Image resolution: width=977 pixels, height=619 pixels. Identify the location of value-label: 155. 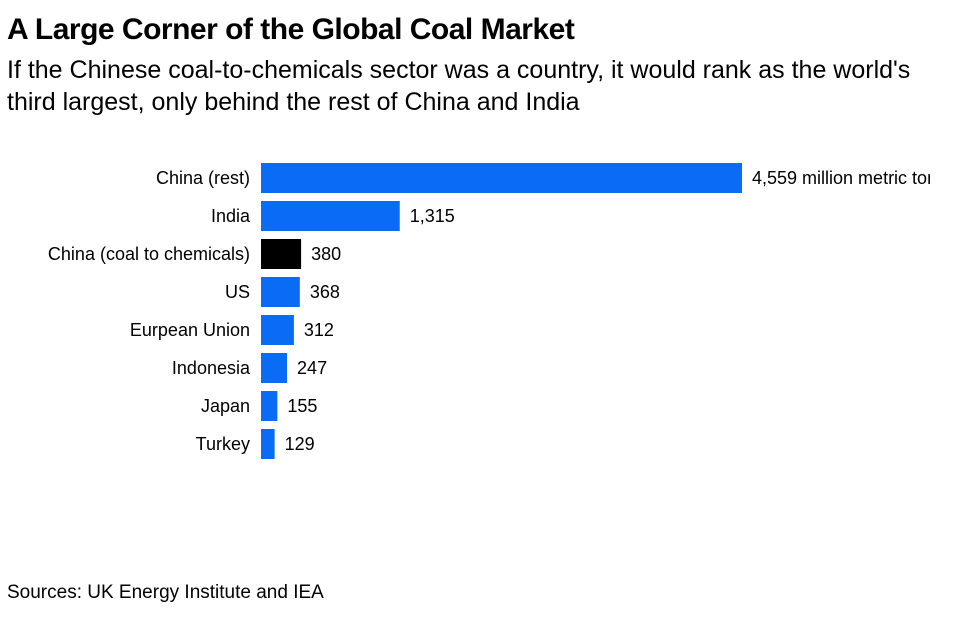
(302, 406).